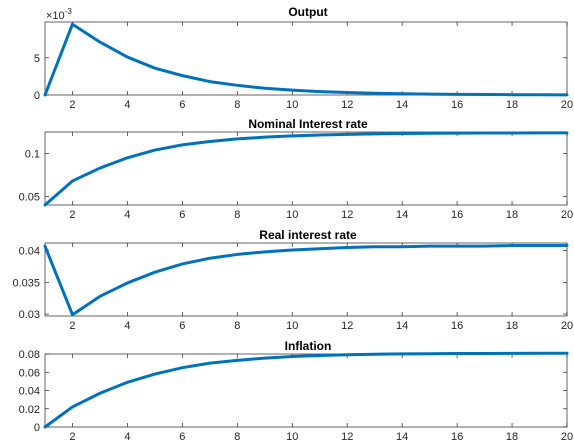 This screenshot has height=442, width=574. What do you see at coordinates (307, 12) in the screenshot?
I see `panel-title: Output` at bounding box center [307, 12].